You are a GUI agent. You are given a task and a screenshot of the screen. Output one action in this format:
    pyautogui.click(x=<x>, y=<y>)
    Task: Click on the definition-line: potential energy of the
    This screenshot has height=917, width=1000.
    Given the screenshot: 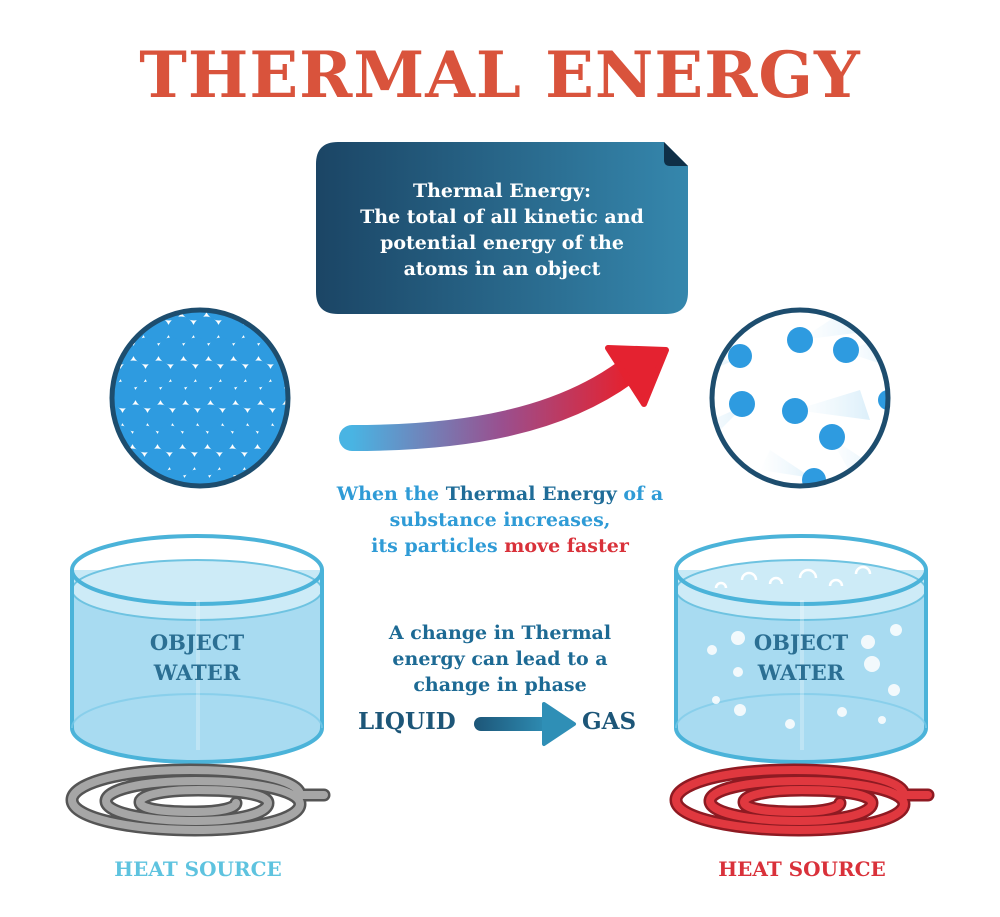 What is the action you would take?
    pyautogui.click(x=502, y=243)
    